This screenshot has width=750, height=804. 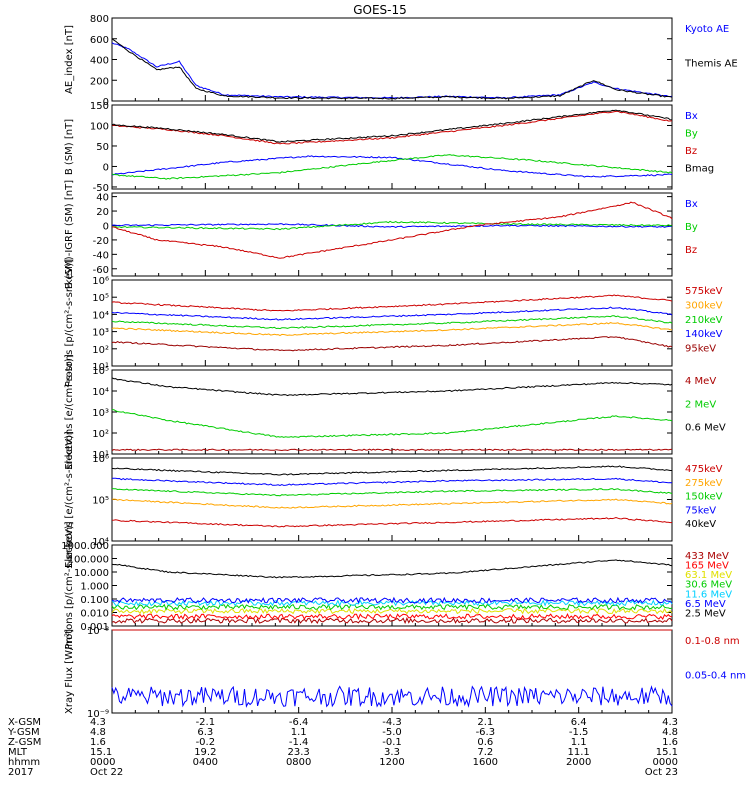 What do you see at coordinates (704, 483) in the screenshot?
I see `legend-entry: 275keV` at bounding box center [704, 483].